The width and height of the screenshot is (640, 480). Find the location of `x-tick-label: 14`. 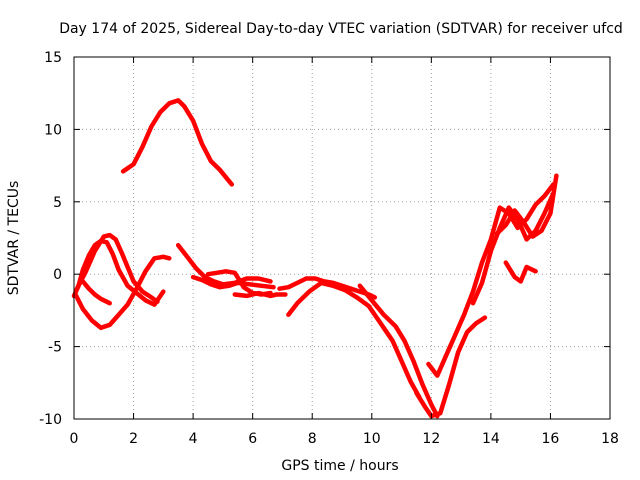

x-tick-label: 14 is located at coordinates (491, 439).